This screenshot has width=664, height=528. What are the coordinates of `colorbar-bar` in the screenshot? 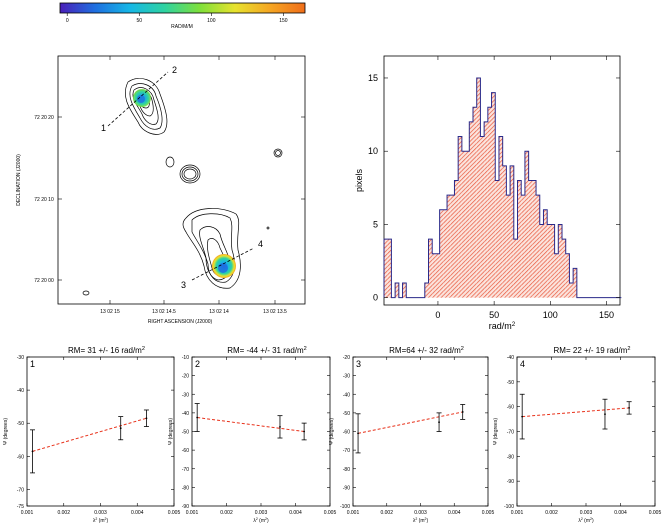 It's located at (182, 8).